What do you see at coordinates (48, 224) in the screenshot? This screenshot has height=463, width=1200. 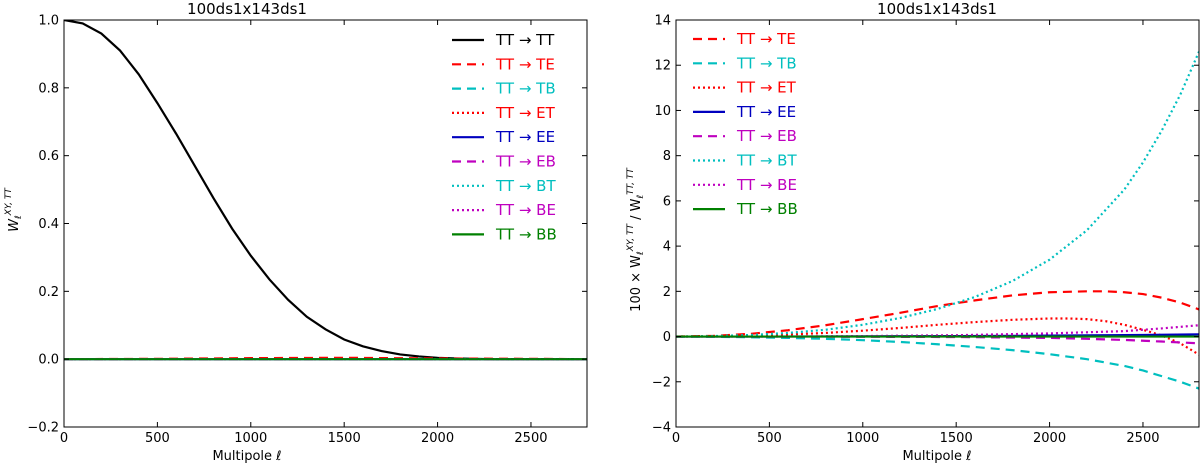 I see `left-ytick-label: 0.4` at bounding box center [48, 224].